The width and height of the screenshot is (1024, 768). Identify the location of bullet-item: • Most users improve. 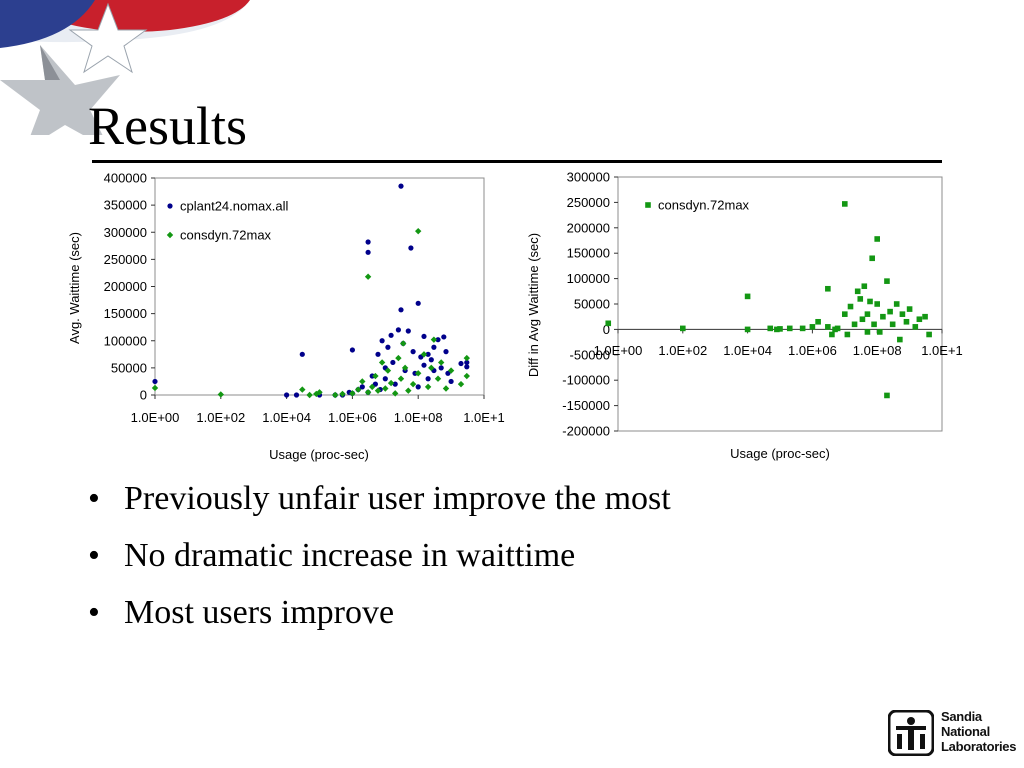
(241, 612).